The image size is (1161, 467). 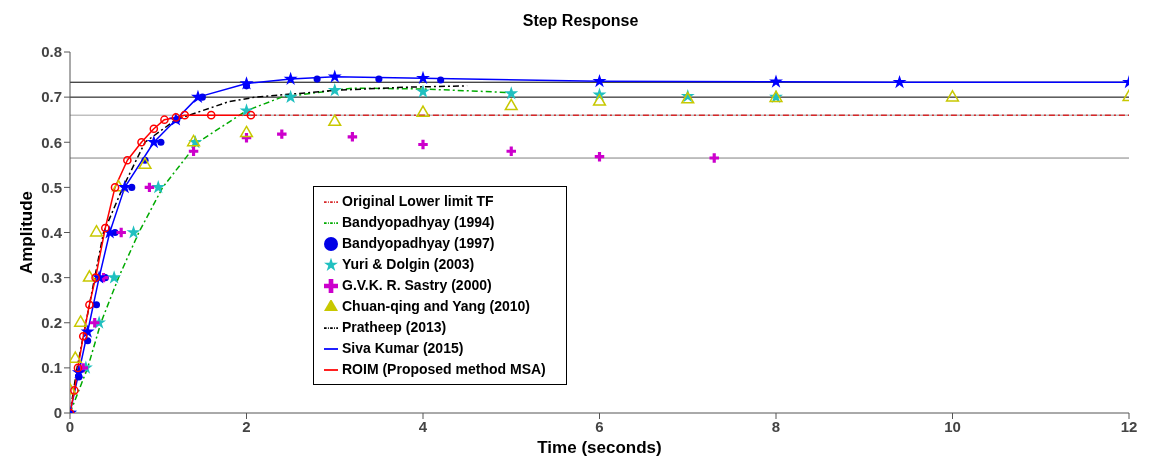 I want to click on y-tick-label: 0.3, so click(x=51, y=277).